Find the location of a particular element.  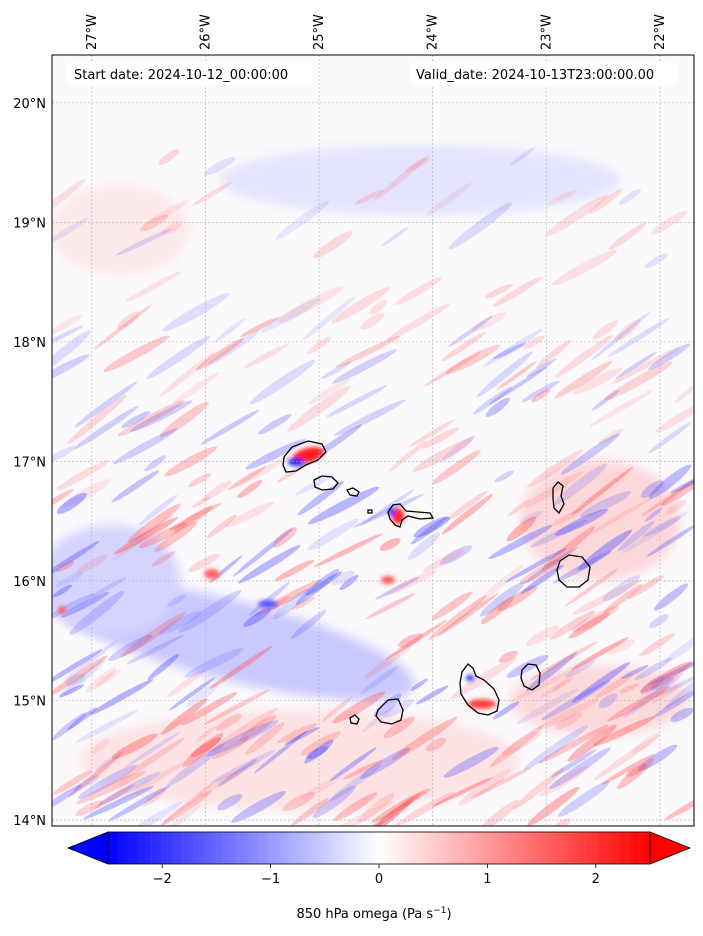

coast-sal is located at coordinates (558, 498).